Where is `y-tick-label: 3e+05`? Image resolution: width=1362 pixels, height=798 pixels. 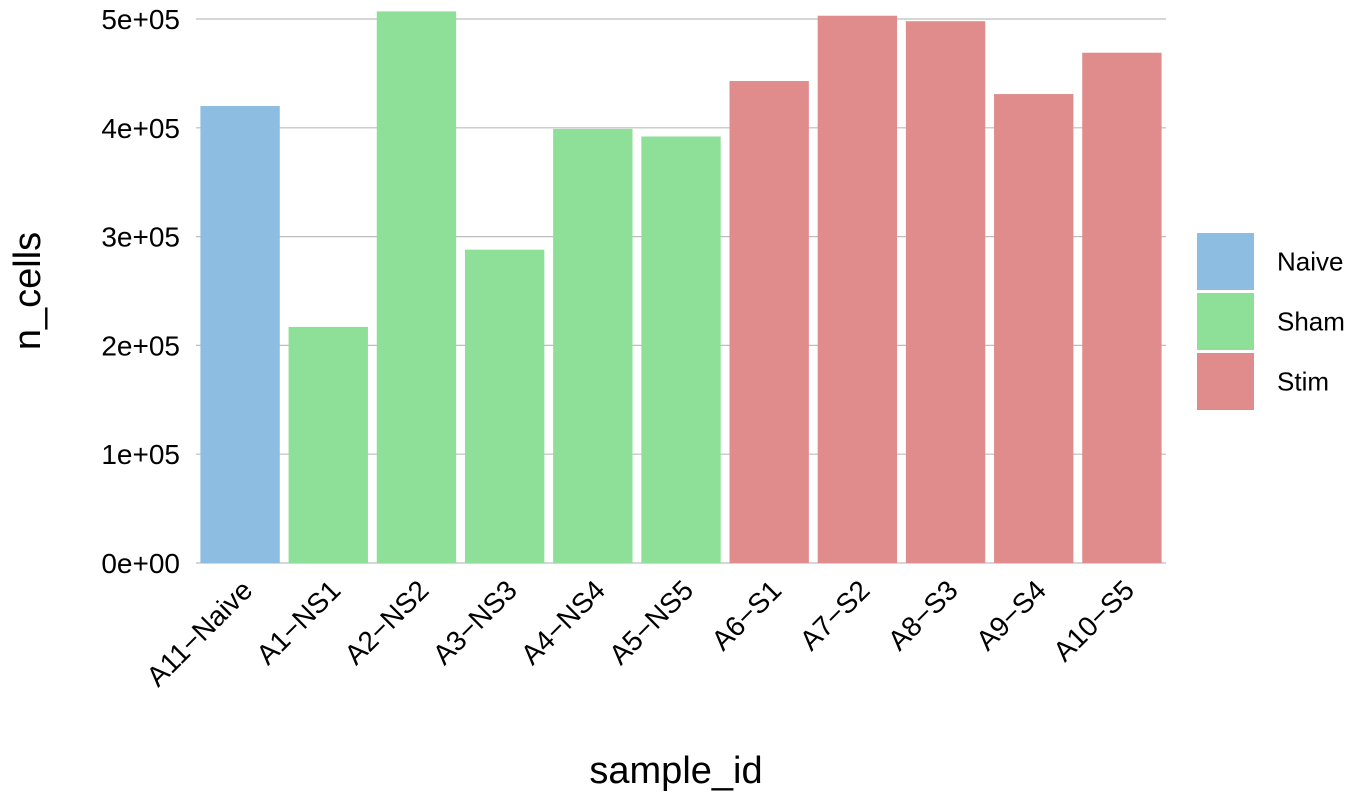 y-tick-label: 3e+05 is located at coordinates (140, 237).